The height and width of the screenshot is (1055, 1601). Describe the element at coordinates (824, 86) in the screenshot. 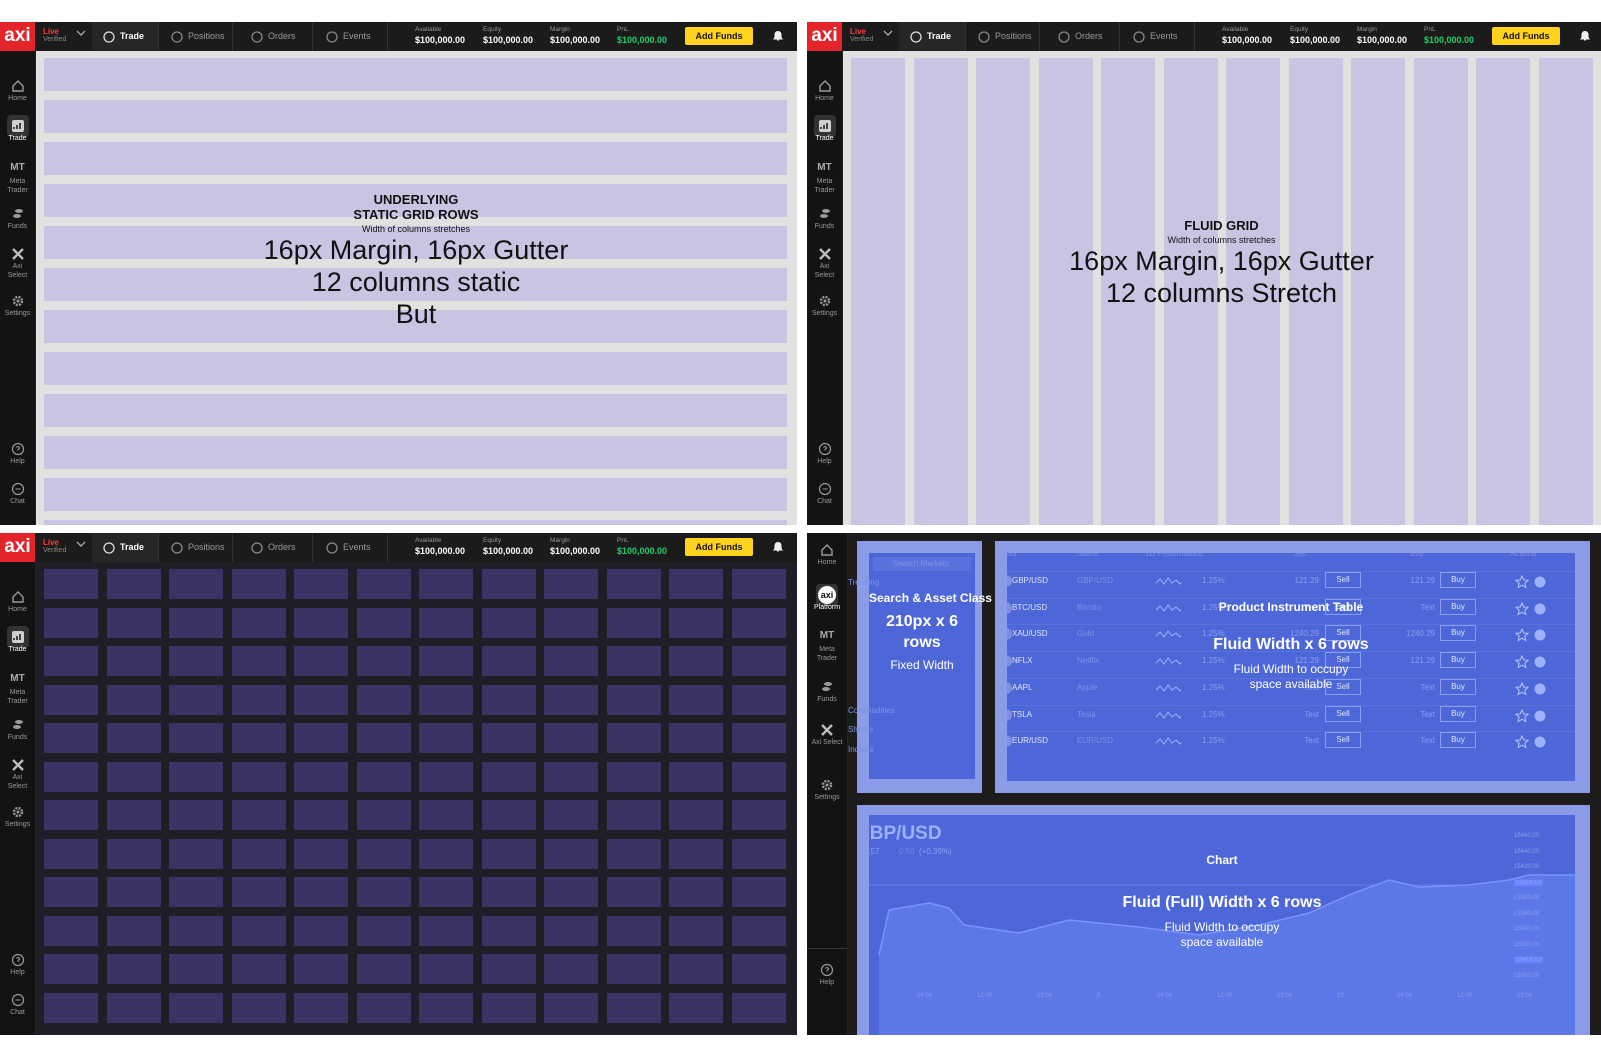

I see `nav-icon` at that location.